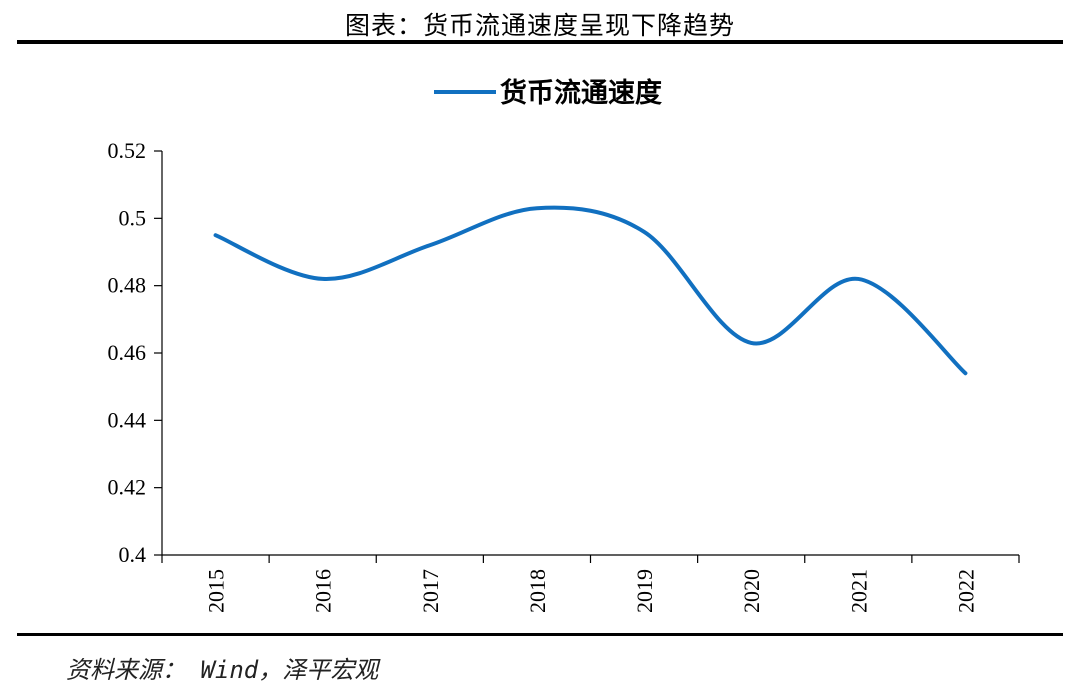 Image resolution: width=1080 pixels, height=693 pixels. I want to click on x-tick-label: 2021, so click(858, 591).